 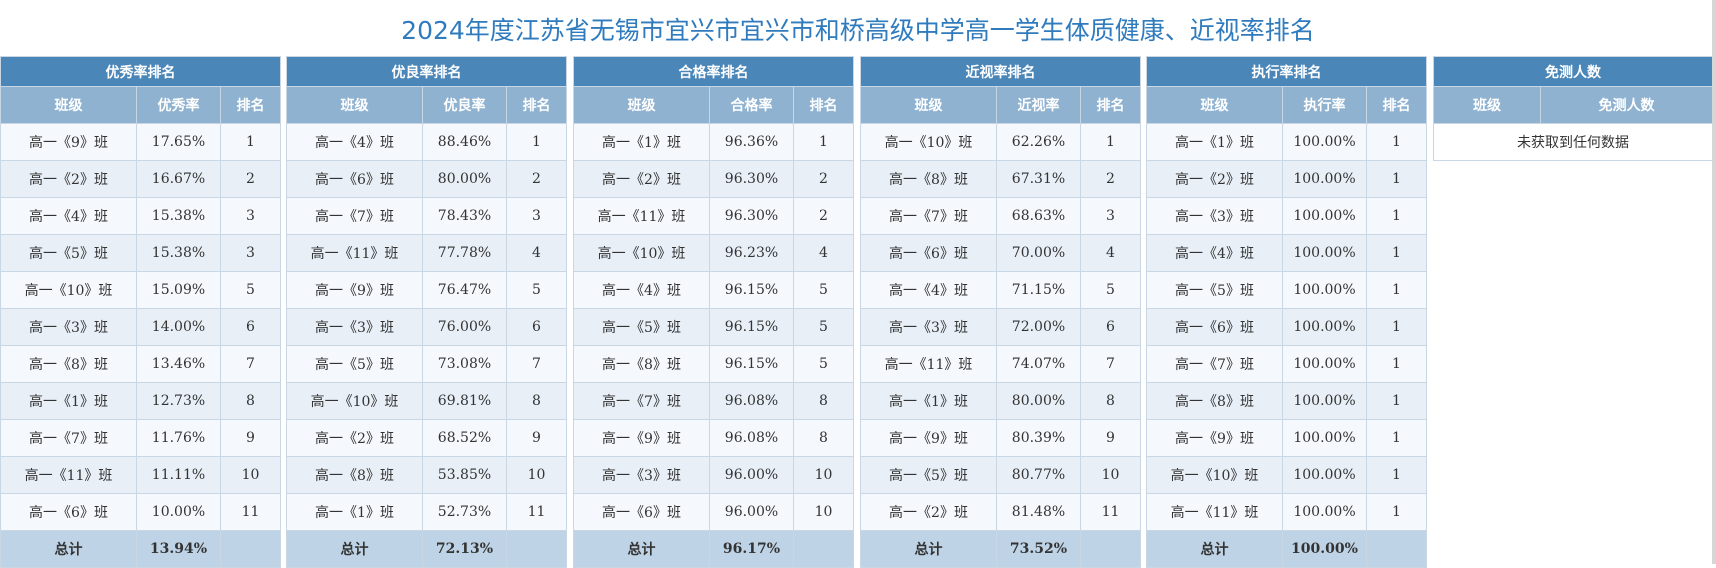 What do you see at coordinates (464, 364) in the screenshot?
I see `table-cell: 73.08%` at bounding box center [464, 364].